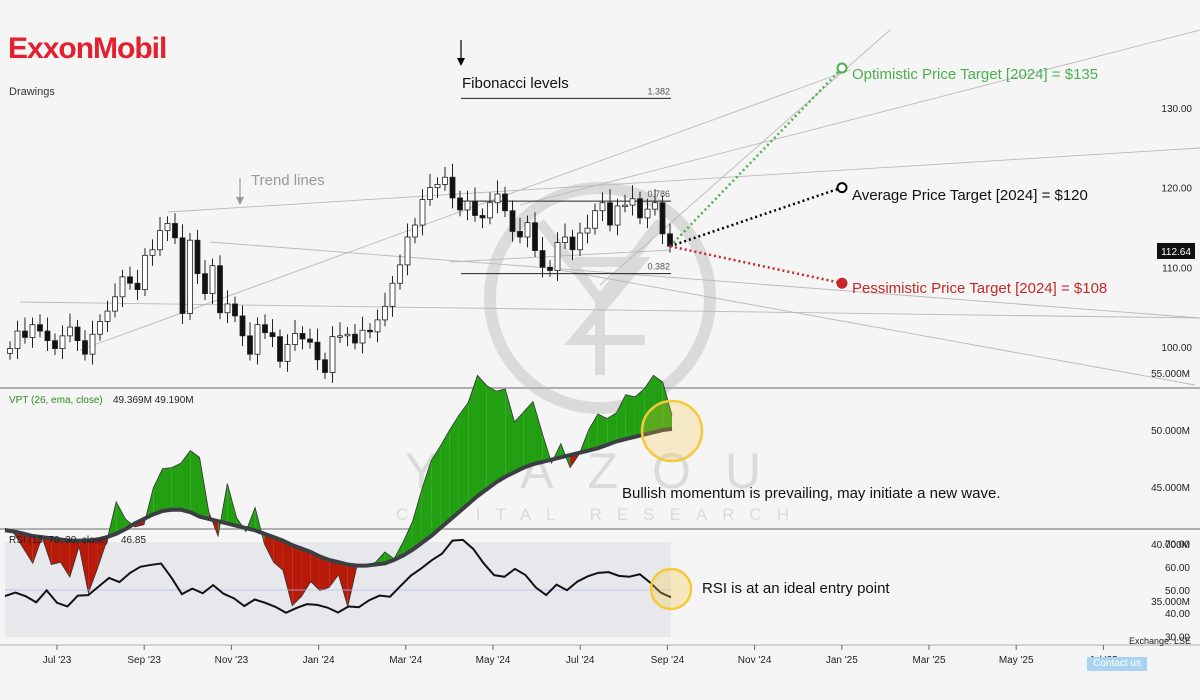  I want to click on x-tick-label: Mar '24, so click(405, 660).